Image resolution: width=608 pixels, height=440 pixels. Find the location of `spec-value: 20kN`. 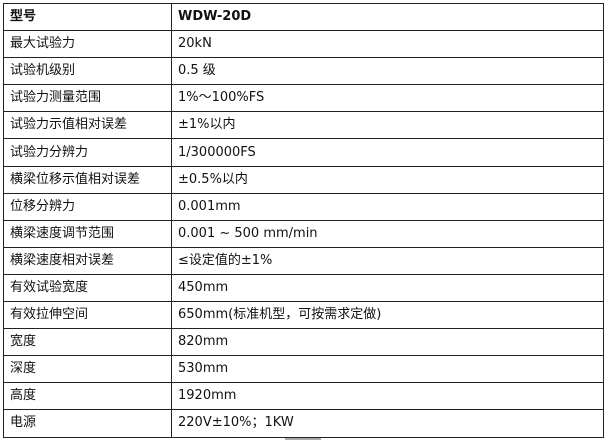

spec-value: 20kN is located at coordinates (387, 44).